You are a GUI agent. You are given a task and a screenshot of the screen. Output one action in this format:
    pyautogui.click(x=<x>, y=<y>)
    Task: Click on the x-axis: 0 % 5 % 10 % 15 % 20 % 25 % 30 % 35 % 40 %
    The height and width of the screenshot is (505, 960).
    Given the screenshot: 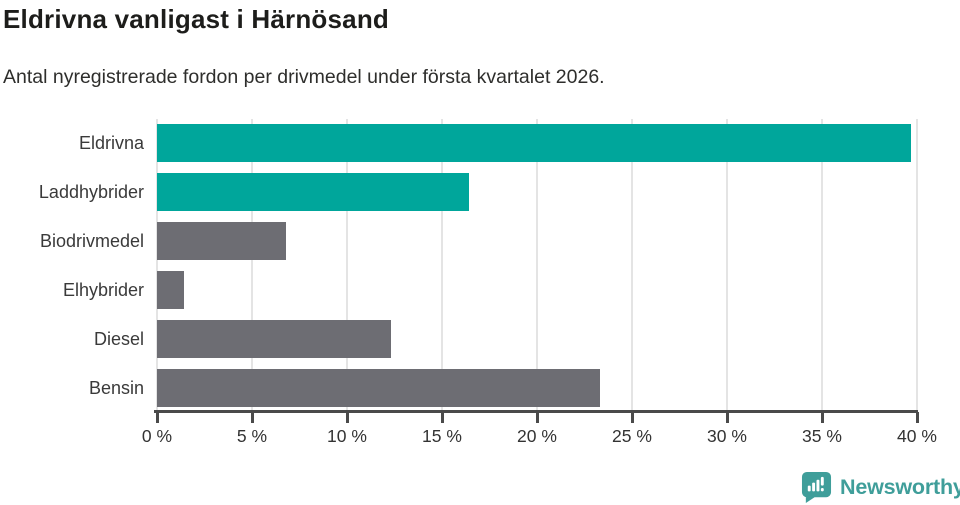 What is the action you would take?
    pyautogui.click(x=539, y=435)
    